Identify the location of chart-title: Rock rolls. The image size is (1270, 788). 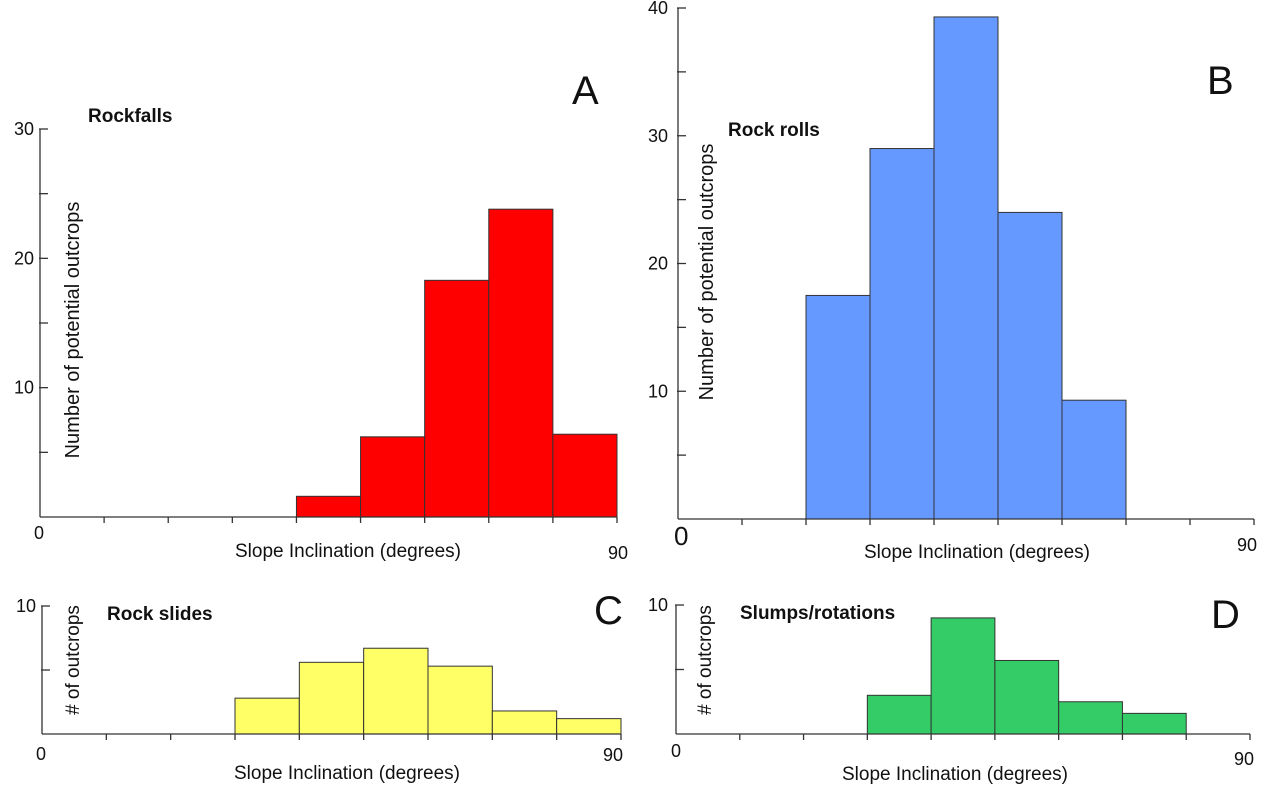
(774, 130).